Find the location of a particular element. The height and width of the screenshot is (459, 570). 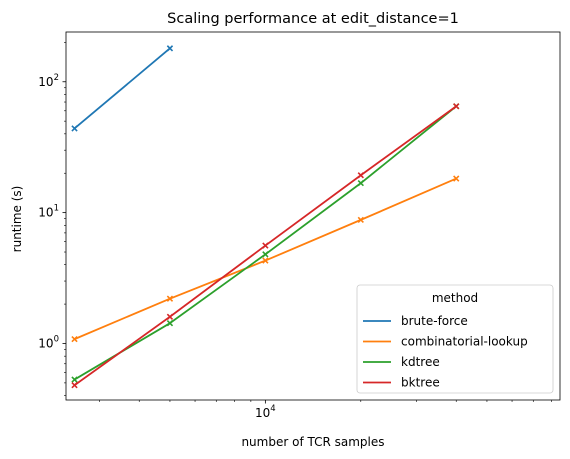

legend-title: method is located at coordinates (455, 298).